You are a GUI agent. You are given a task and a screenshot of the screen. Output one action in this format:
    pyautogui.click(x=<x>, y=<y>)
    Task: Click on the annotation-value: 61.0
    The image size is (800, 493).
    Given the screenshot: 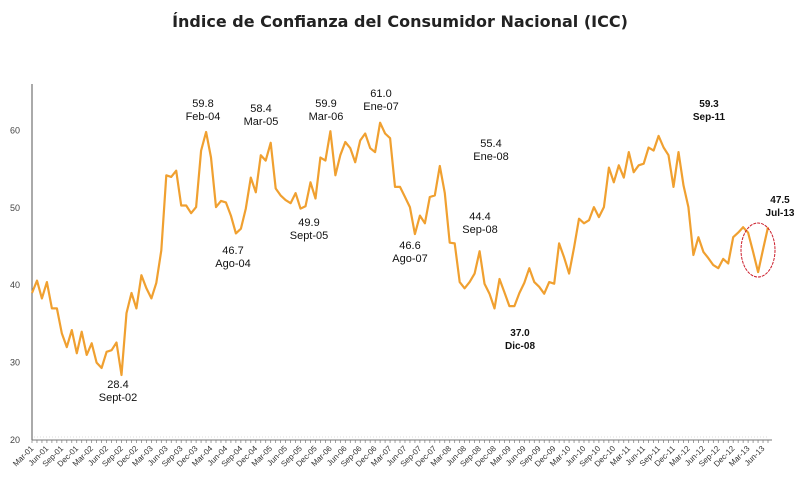 What is the action you would take?
    pyautogui.click(x=380, y=94)
    